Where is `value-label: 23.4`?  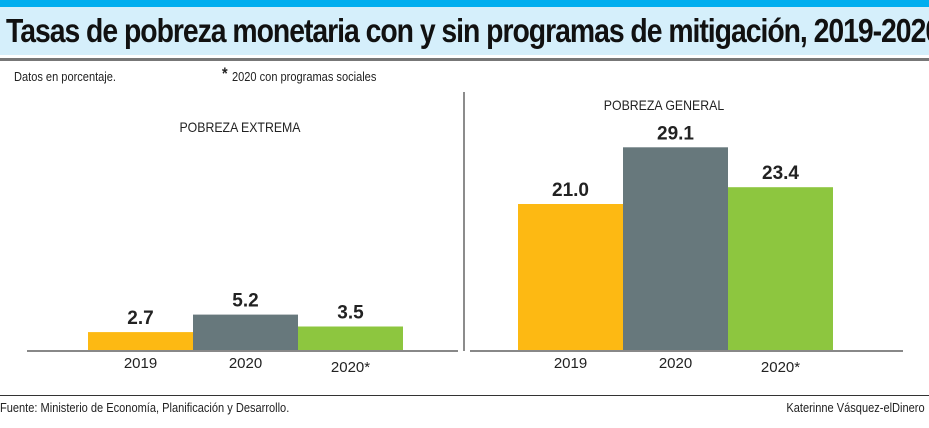 value-label: 23.4 is located at coordinates (780, 173).